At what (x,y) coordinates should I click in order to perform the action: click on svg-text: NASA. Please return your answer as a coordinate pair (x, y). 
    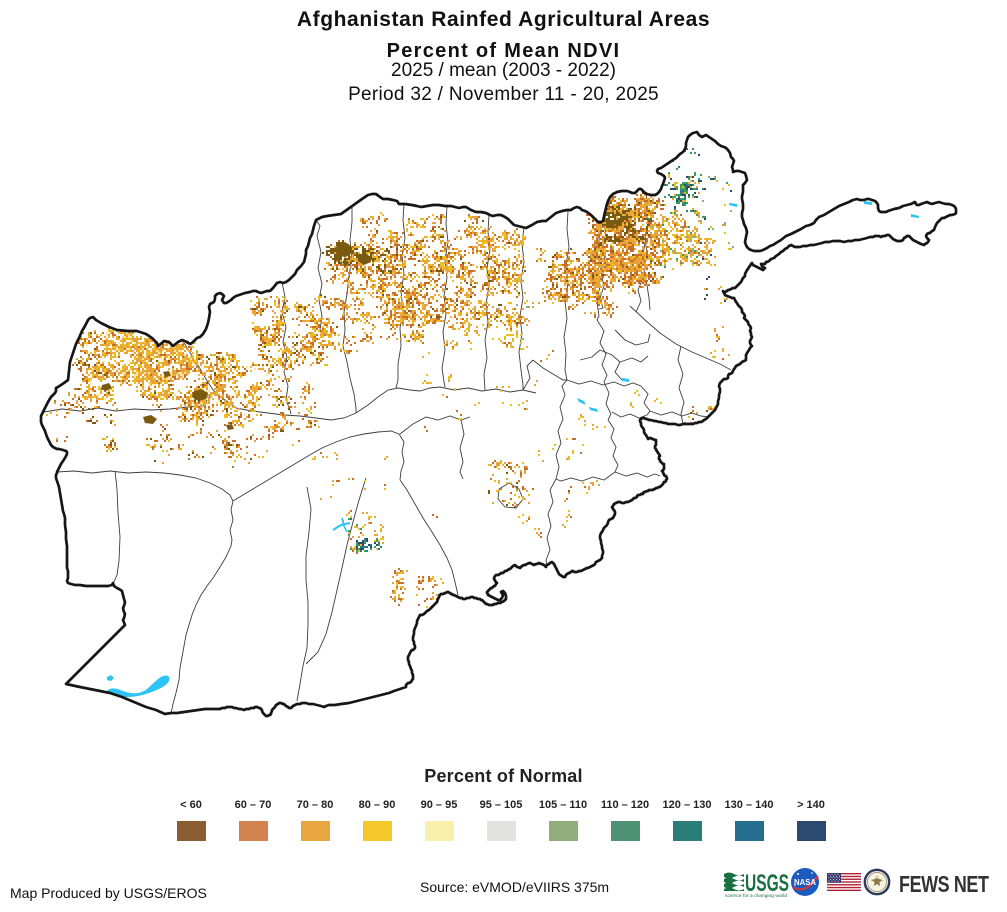
    Looking at the image, I should click on (805, 882).